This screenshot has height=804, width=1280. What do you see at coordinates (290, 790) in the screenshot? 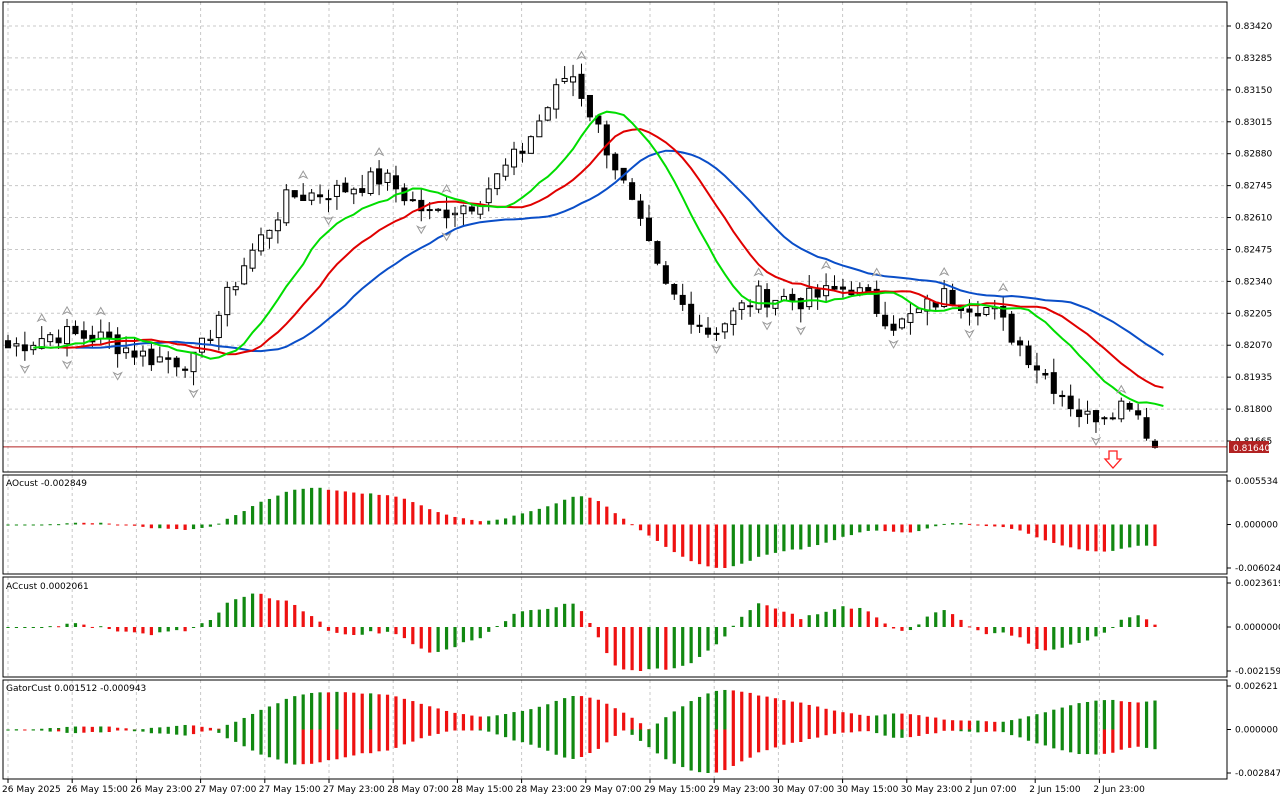
I see `time-tick-label: 27 May 15:00` at bounding box center [290, 790].